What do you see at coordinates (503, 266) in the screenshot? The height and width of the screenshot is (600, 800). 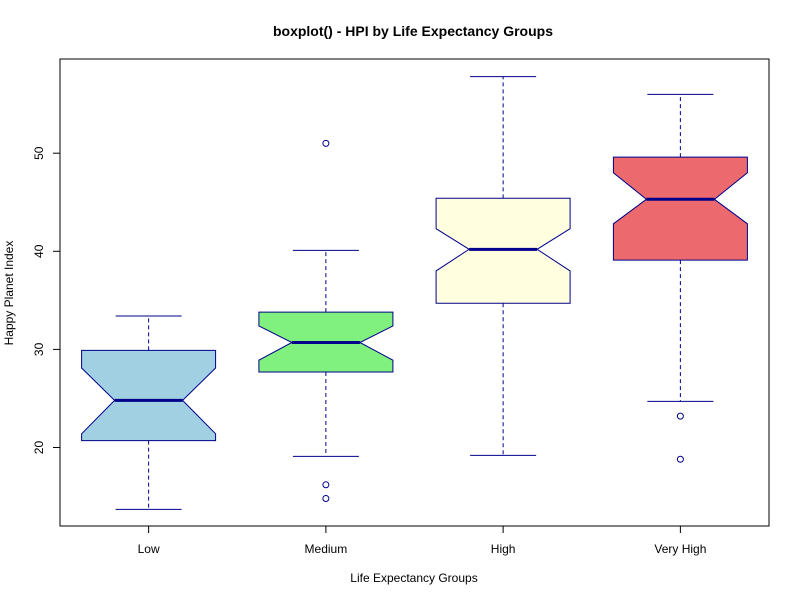 I see `box-group-high` at bounding box center [503, 266].